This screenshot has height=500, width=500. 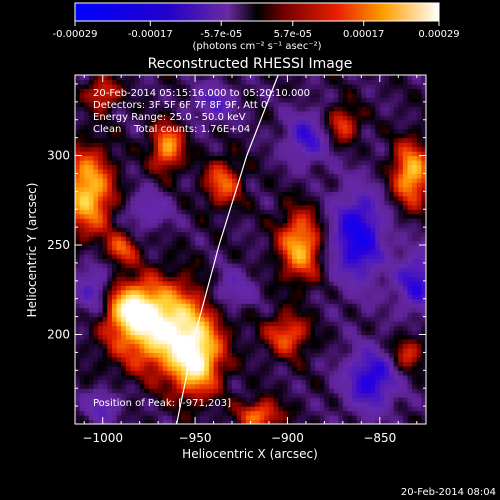 What do you see at coordinates (58, 335) in the screenshot?
I see `y-tick-label: 200` at bounding box center [58, 335].